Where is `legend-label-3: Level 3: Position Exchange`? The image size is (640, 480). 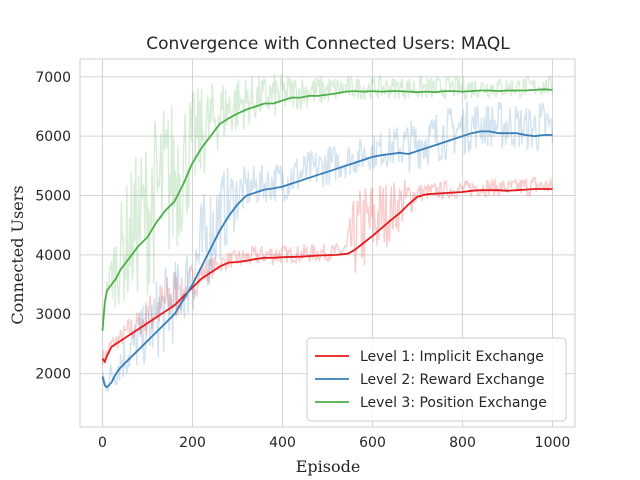
legend-label-3: Level 3: Position Exchange is located at coordinates (453, 403).